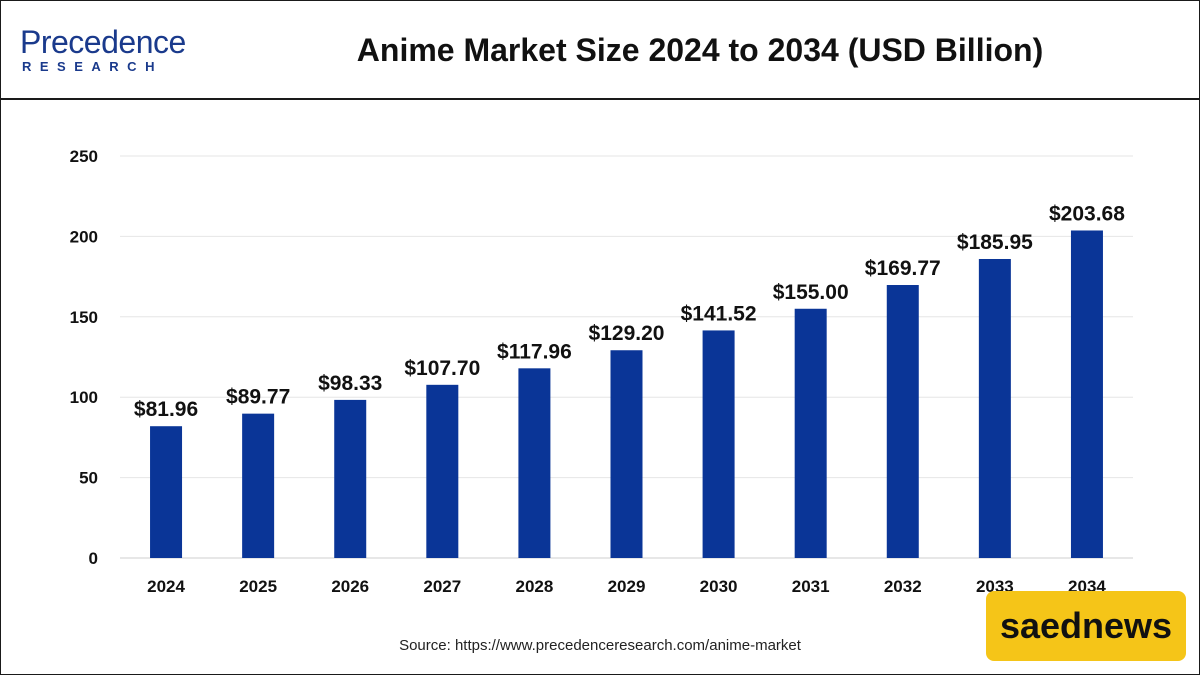 The height and width of the screenshot is (675, 1200). I want to click on y-tick-label: 200, so click(84, 236).